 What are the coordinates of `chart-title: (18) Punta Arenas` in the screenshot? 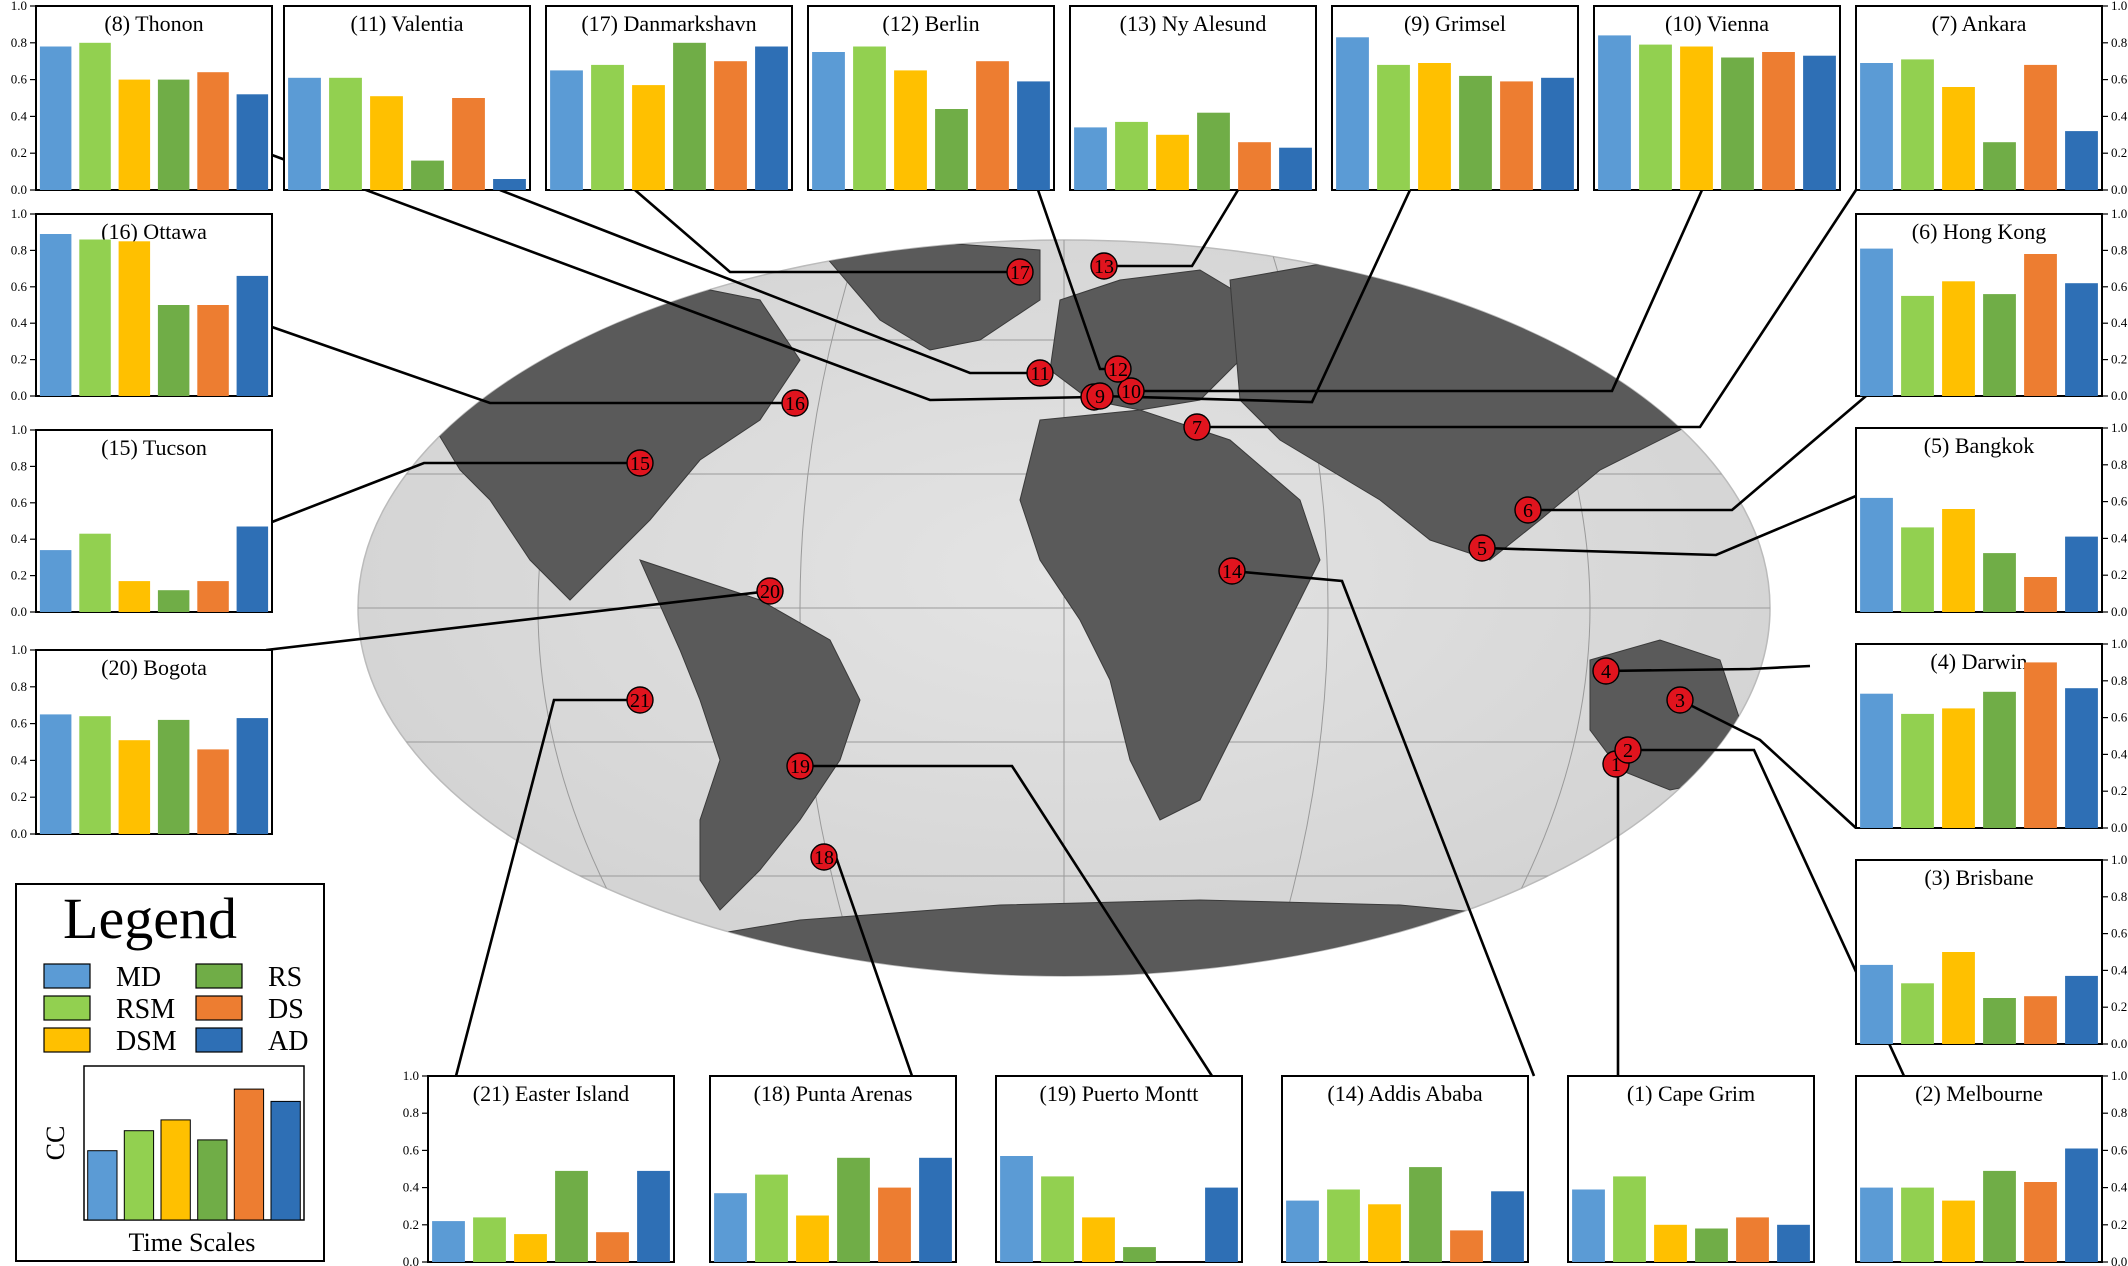 It's located at (833, 1093).